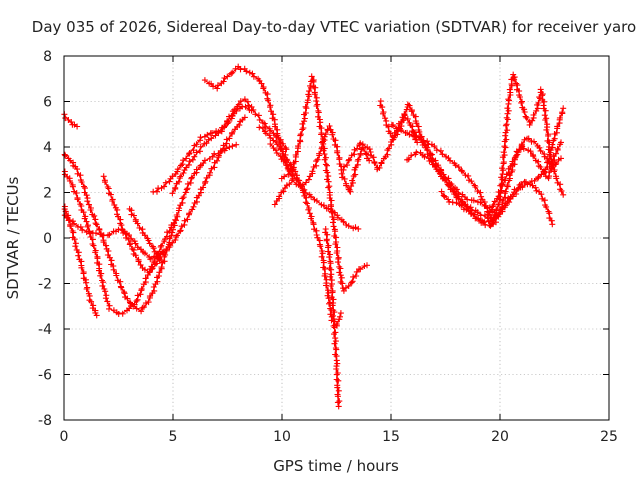 The height and width of the screenshot is (480, 640). I want to click on series-arc-k, so click(300, 226).